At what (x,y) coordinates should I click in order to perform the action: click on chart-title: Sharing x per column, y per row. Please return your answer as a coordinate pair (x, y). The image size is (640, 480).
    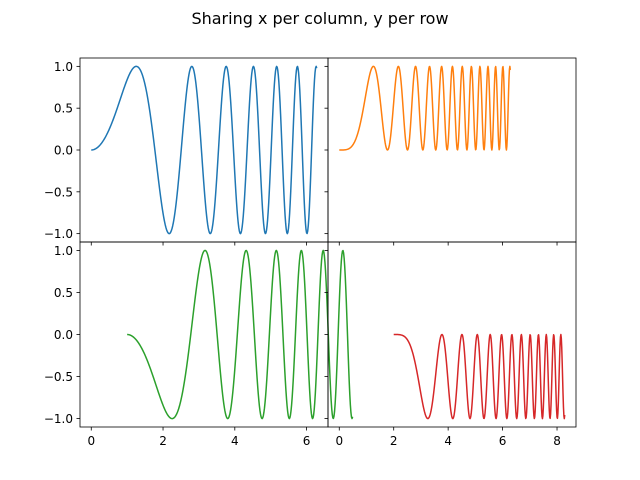
    Looking at the image, I should click on (319, 18).